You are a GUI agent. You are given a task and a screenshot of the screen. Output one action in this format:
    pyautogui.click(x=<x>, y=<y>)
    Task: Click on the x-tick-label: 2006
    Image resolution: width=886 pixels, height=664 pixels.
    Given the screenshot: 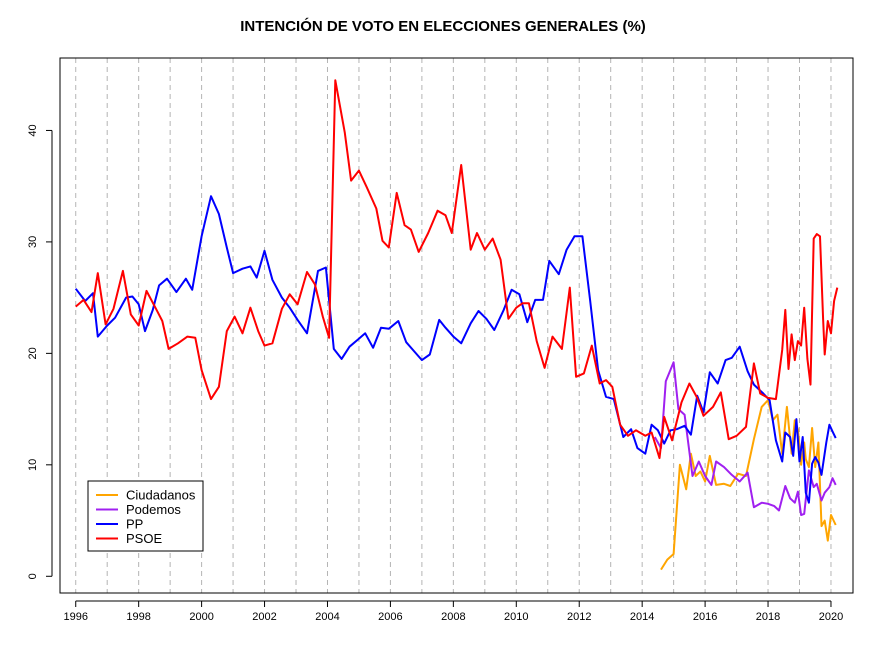 What is the action you would take?
    pyautogui.click(x=390, y=617)
    